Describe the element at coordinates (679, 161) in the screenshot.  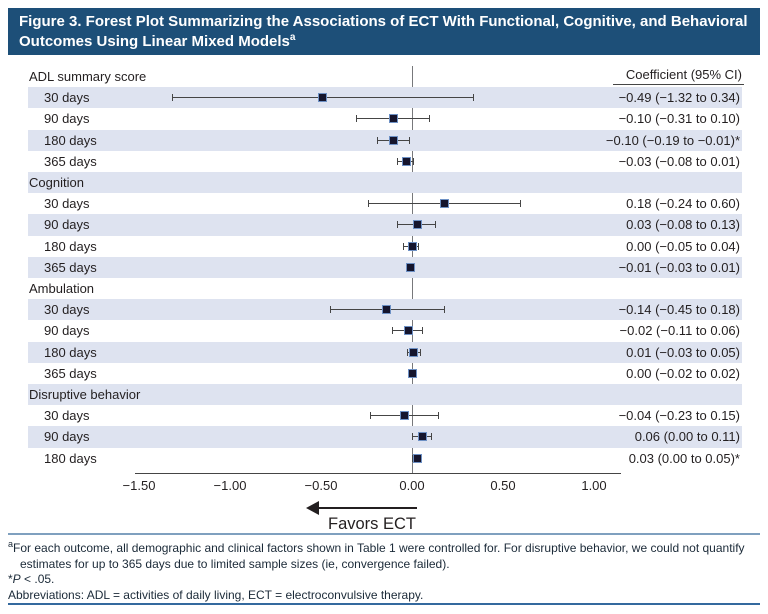
I see `coefficient-ci-value: −0.03 (−0.08 to 0.01)` at that location.